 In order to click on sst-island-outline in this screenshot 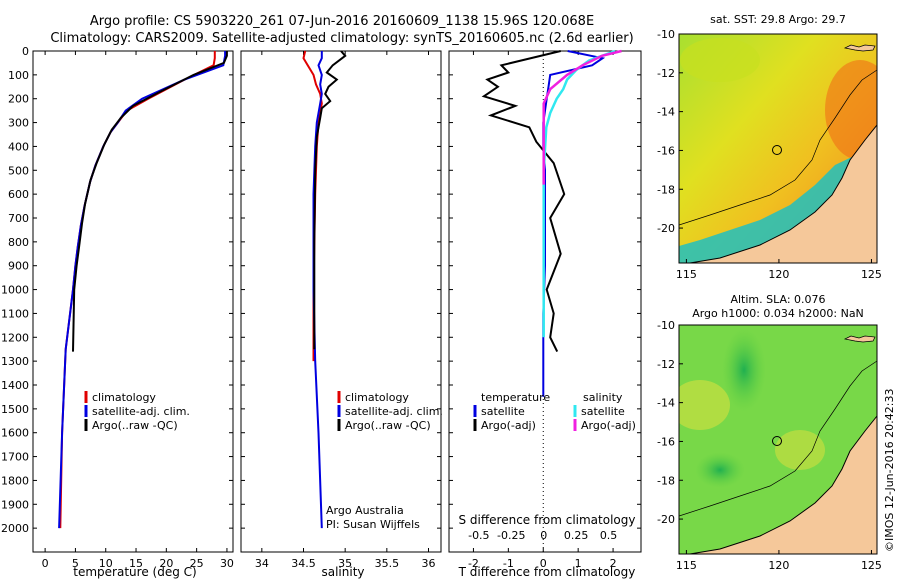, I will do `click(859, 48)`.